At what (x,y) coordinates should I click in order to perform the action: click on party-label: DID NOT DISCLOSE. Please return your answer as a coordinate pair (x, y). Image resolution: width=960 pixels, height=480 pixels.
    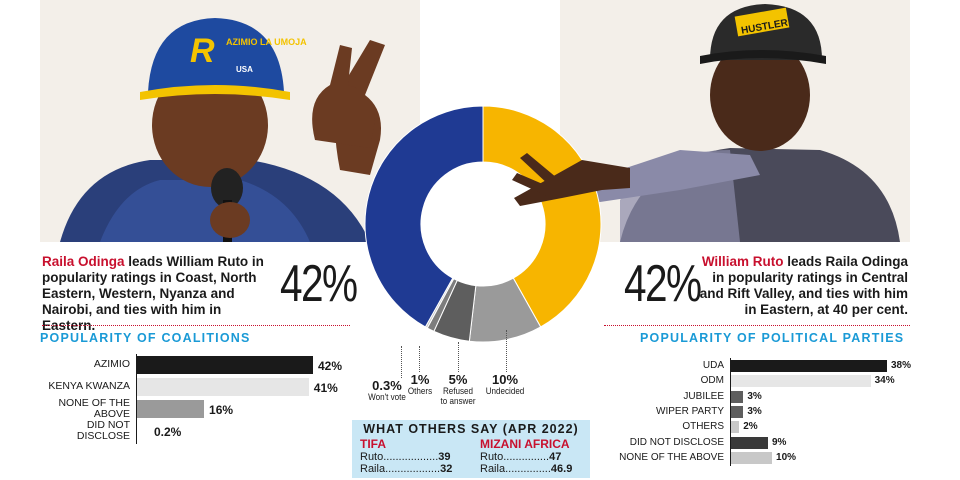
    Looking at the image, I should click on (676, 442).